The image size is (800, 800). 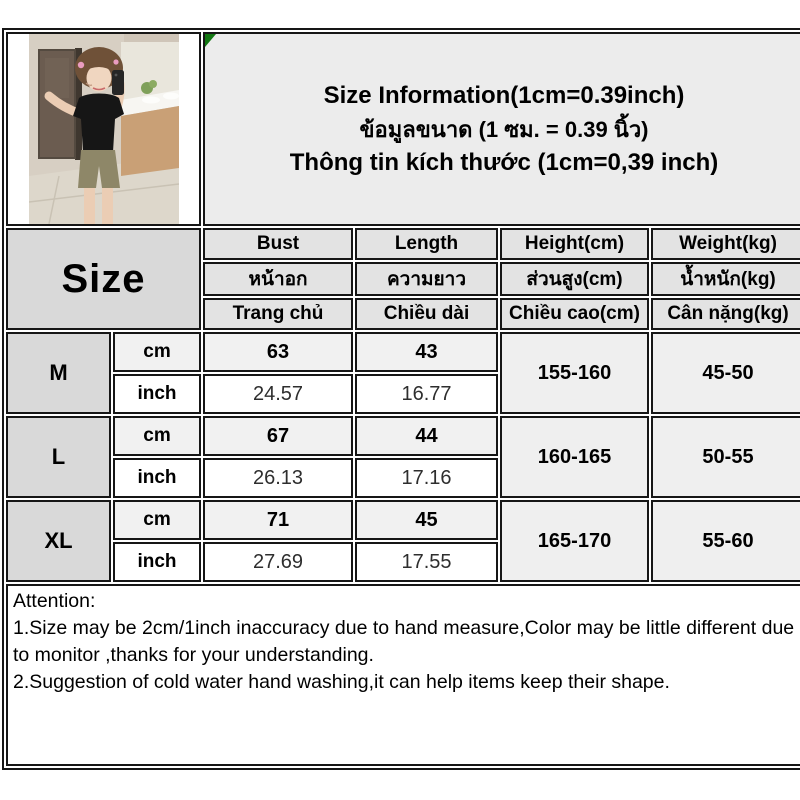 I want to click on length-header-th: ความยาว, so click(x=426, y=279).